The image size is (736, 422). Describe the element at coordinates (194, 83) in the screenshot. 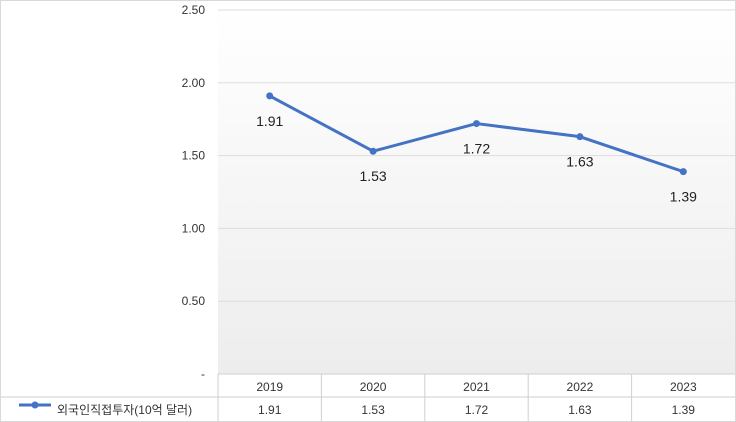

I see `y-tick-label: 2.00` at that location.